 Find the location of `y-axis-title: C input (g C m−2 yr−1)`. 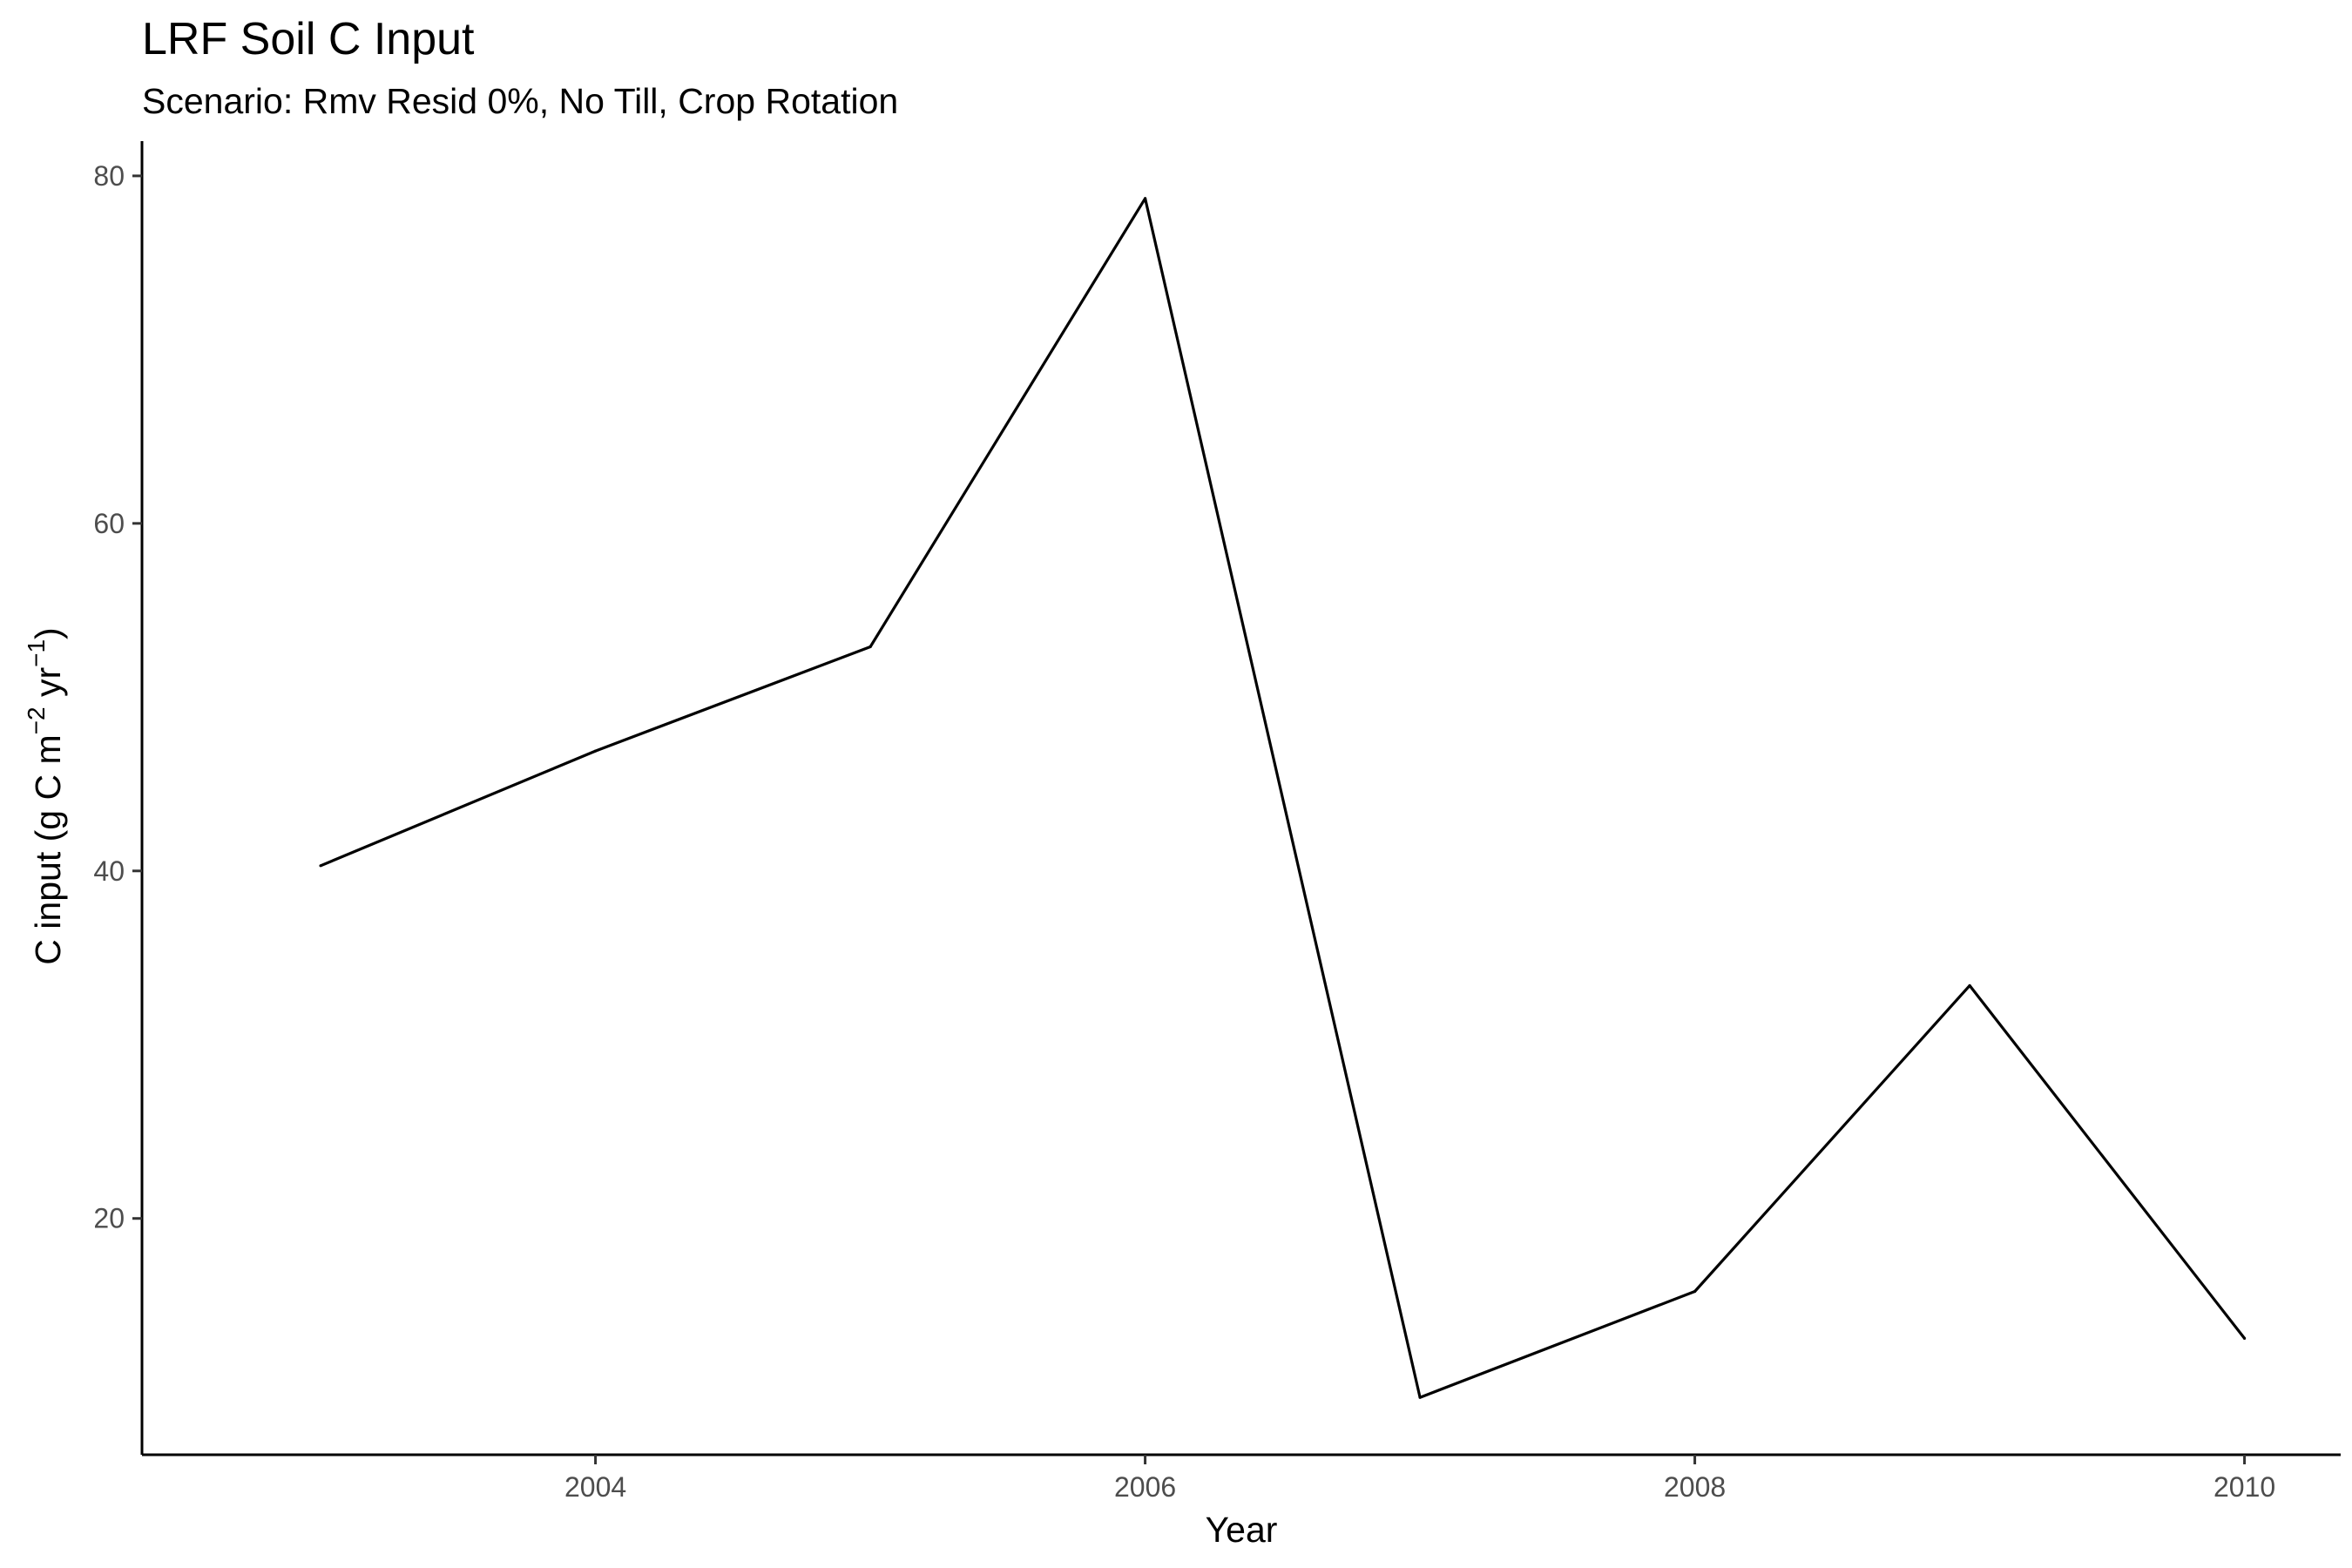

y-axis-title: C input (g C m−2 yr−1) is located at coordinates (45, 795).